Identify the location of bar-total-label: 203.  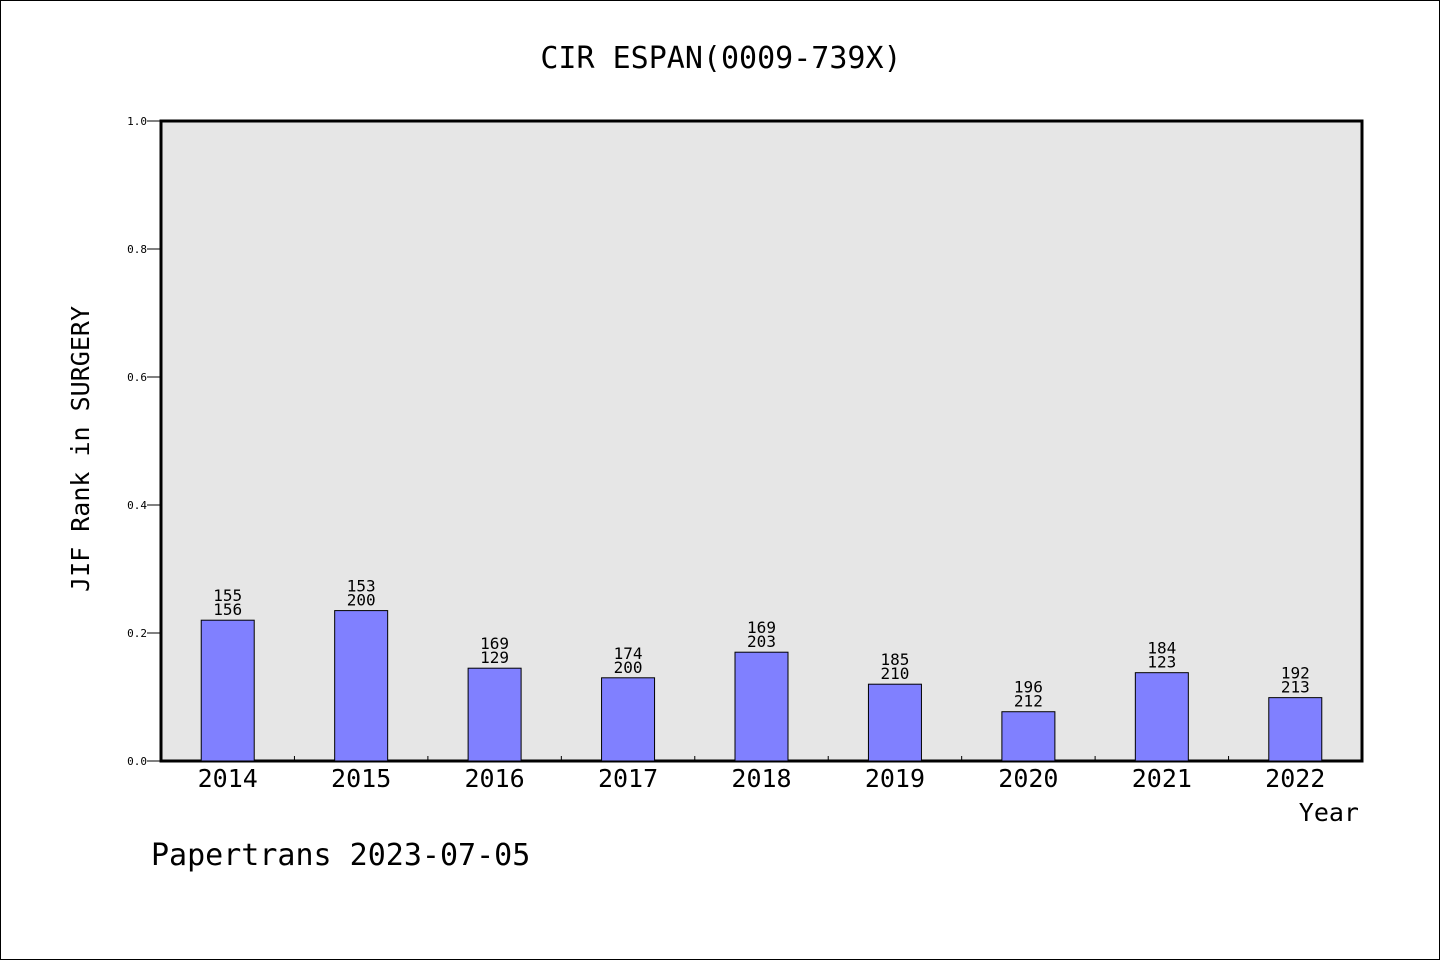
(761, 641).